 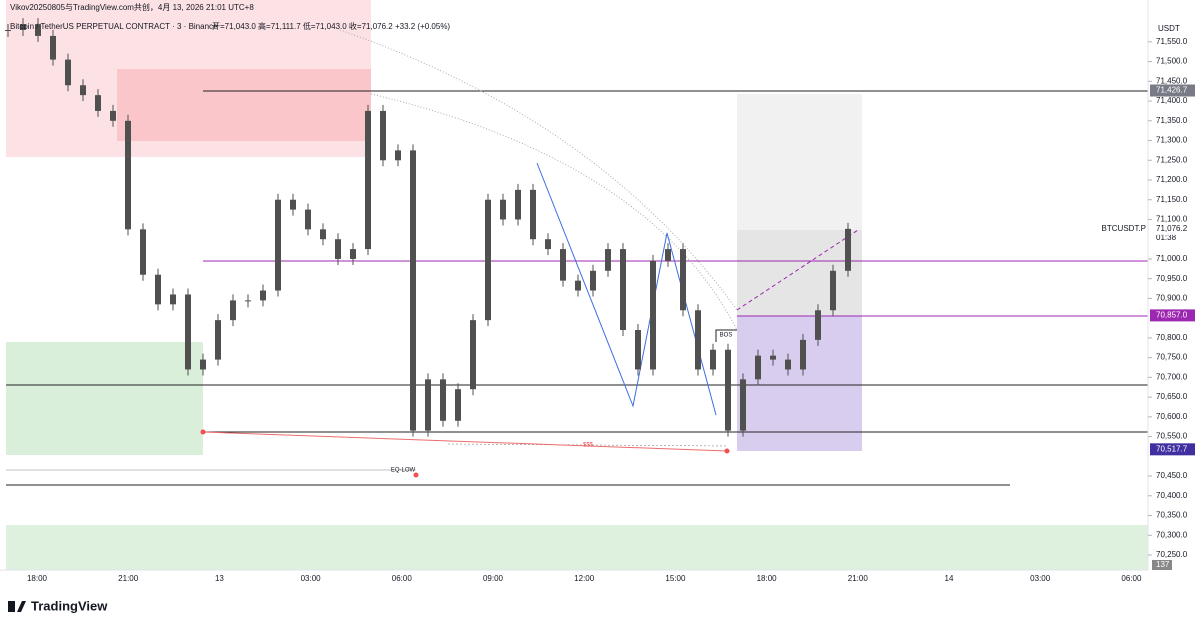 What do you see at coordinates (1172, 515) in the screenshot?
I see `y-tick-label: 70,350.0` at bounding box center [1172, 515].